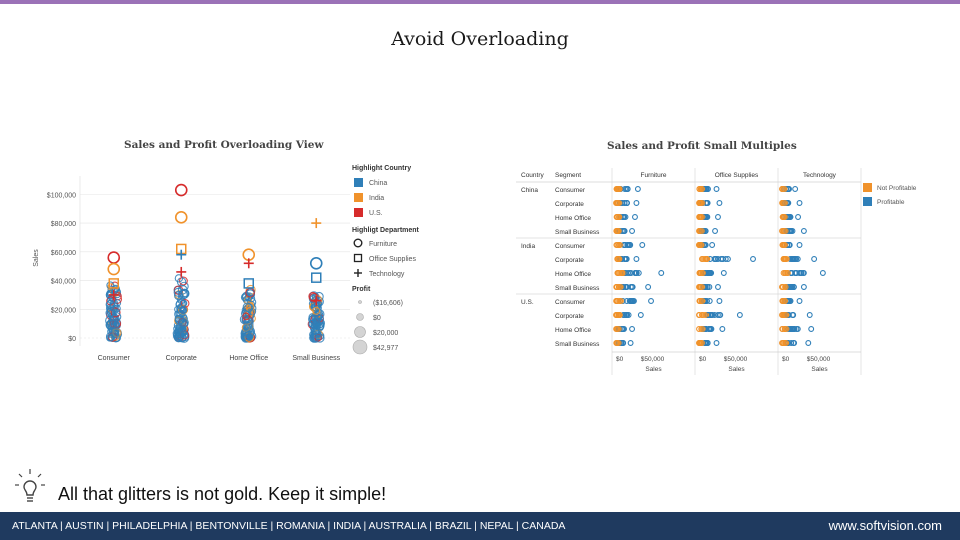  Describe the element at coordinates (358, 258) in the screenshot. I see `legend-square-icon` at that location.